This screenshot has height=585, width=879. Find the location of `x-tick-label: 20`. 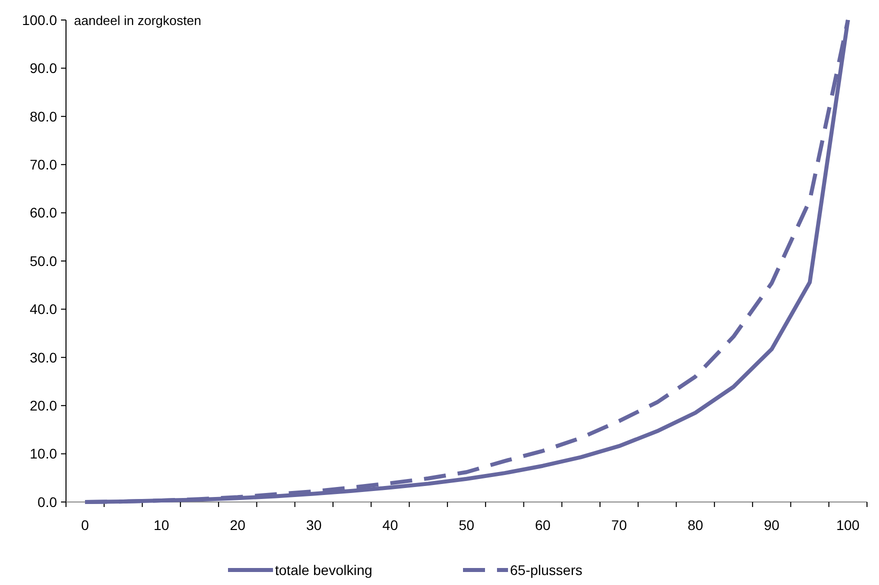

x-tick-label: 20 is located at coordinates (238, 525).